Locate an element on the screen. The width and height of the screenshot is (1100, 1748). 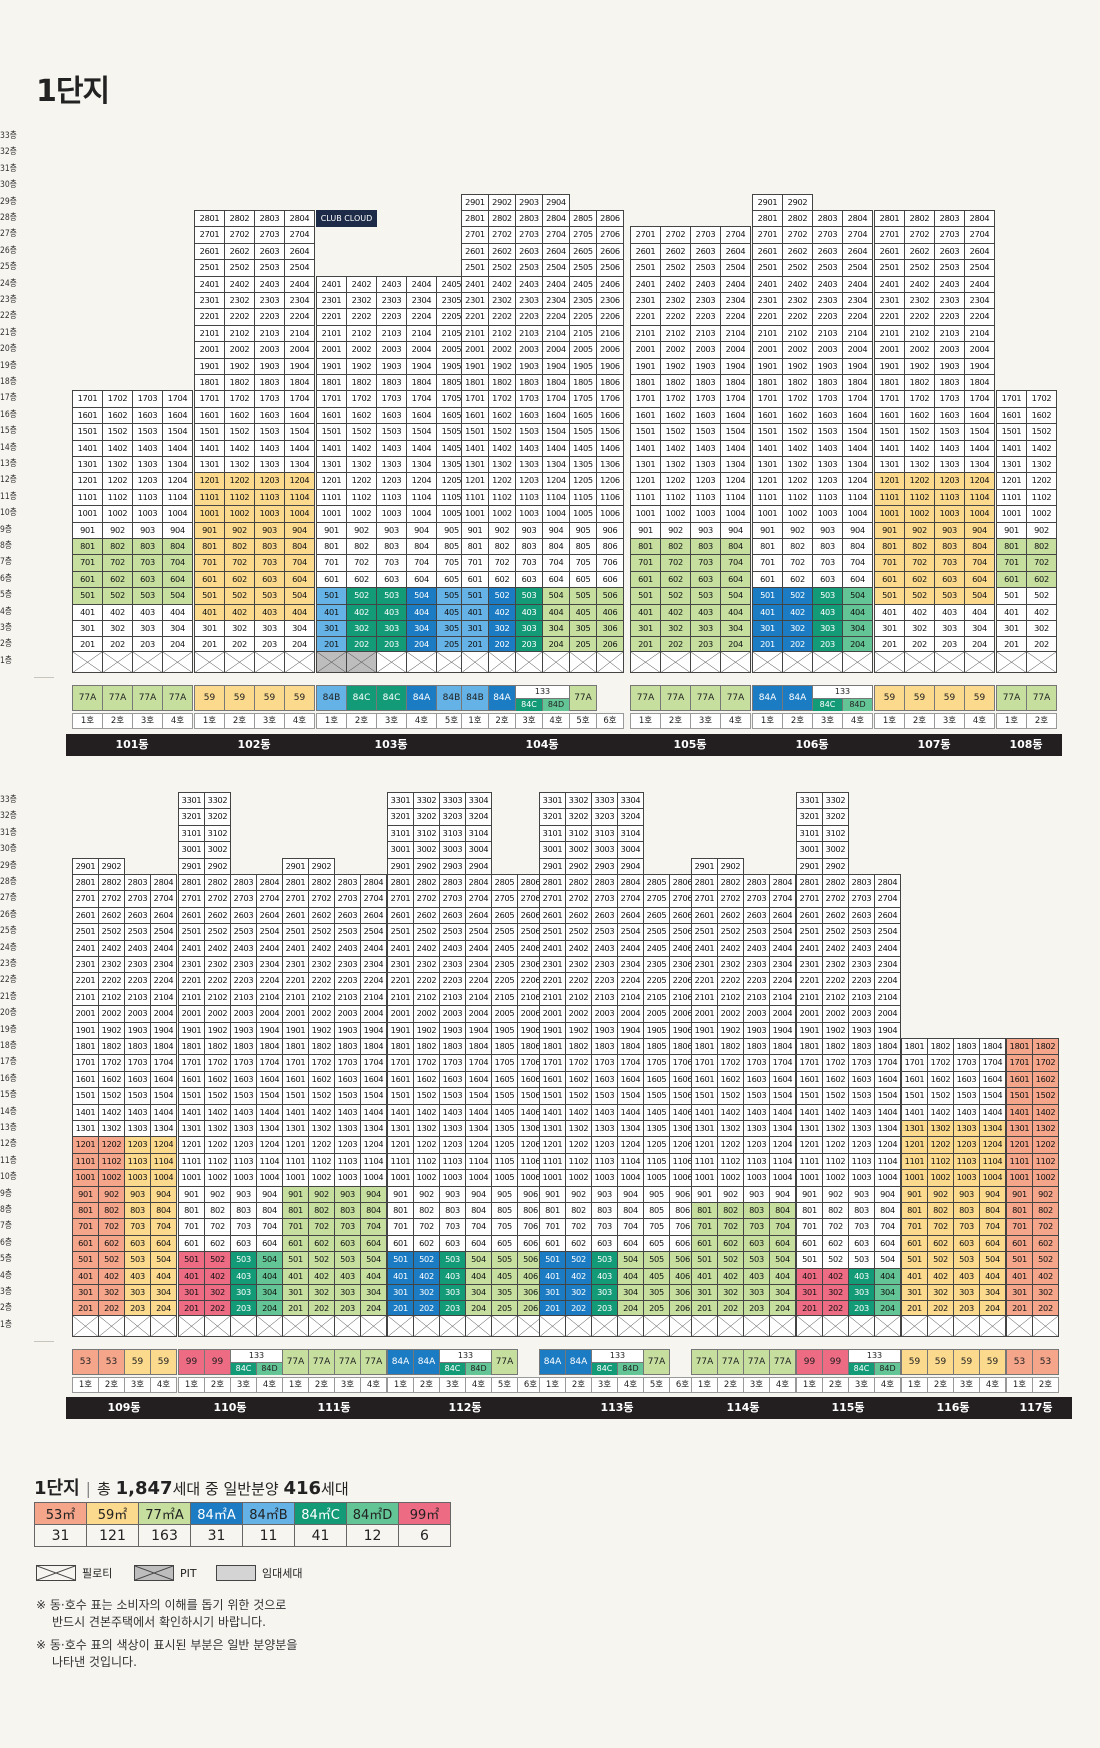
unit-cell: 2801 is located at coordinates (552, 883).